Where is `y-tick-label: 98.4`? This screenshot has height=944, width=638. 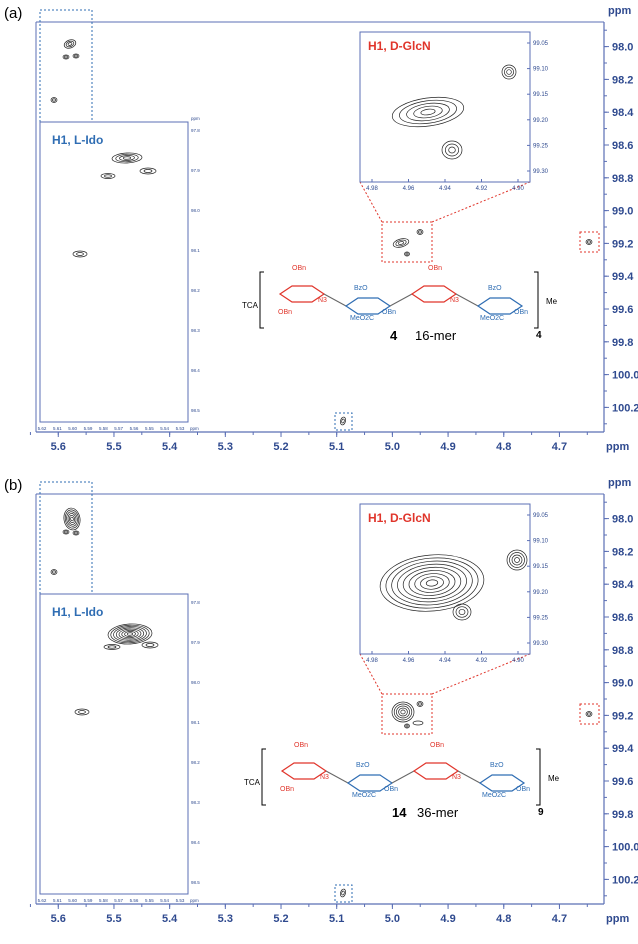 y-tick-label: 98.4 is located at coordinates (623, 585).